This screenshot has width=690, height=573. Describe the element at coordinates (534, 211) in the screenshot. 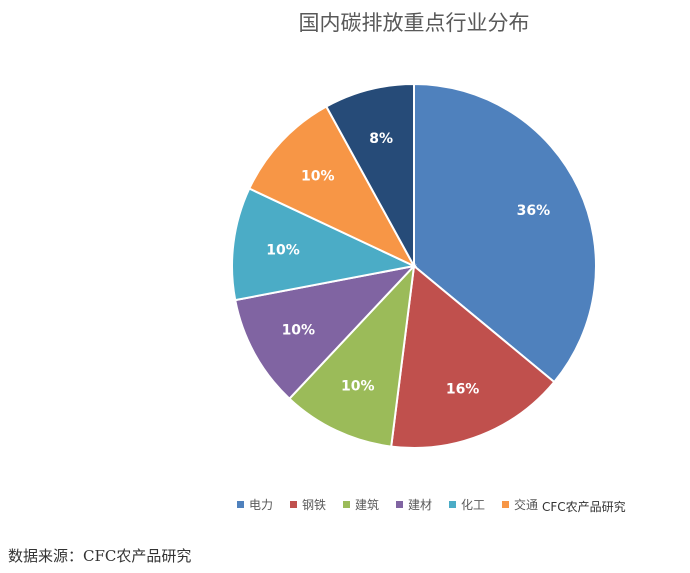

I see `slice-label-0: 36%` at that location.